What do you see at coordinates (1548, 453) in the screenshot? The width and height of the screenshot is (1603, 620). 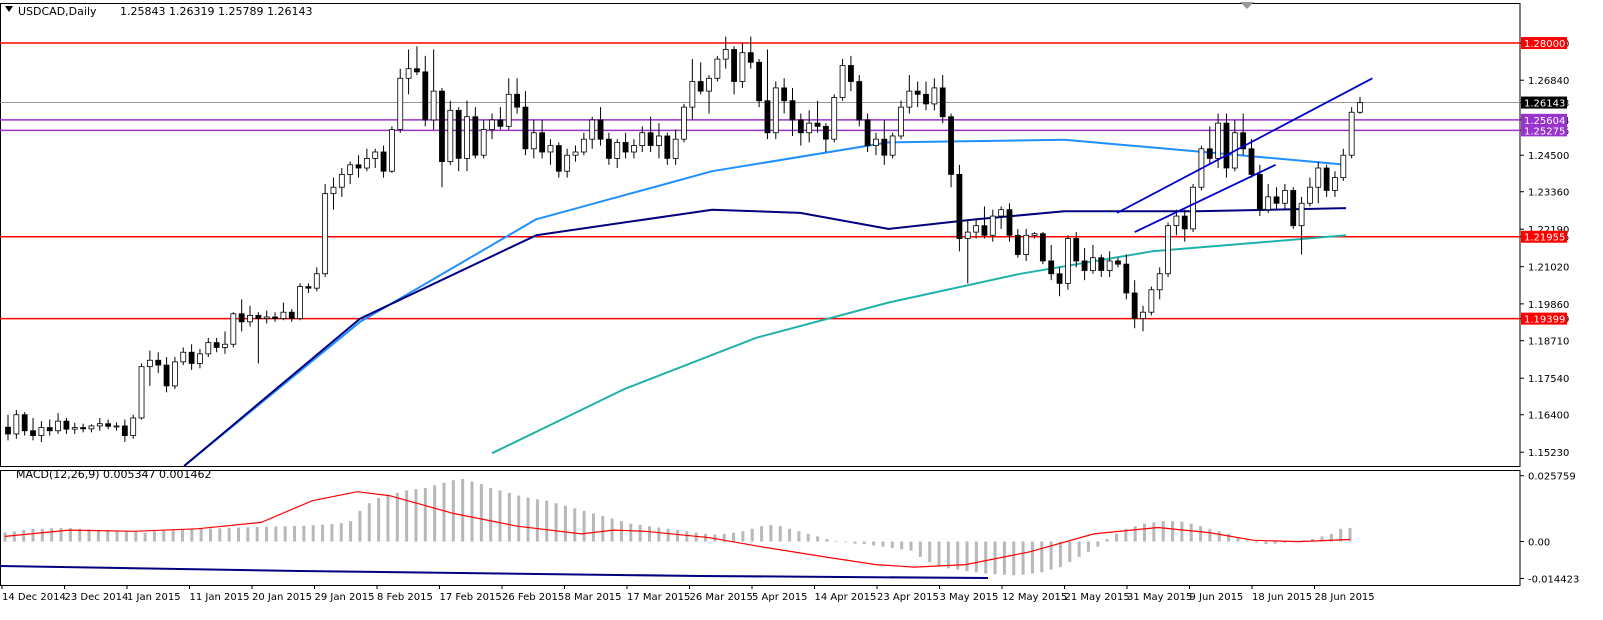 I see `price-tick-label: 1.15230` at bounding box center [1548, 453].